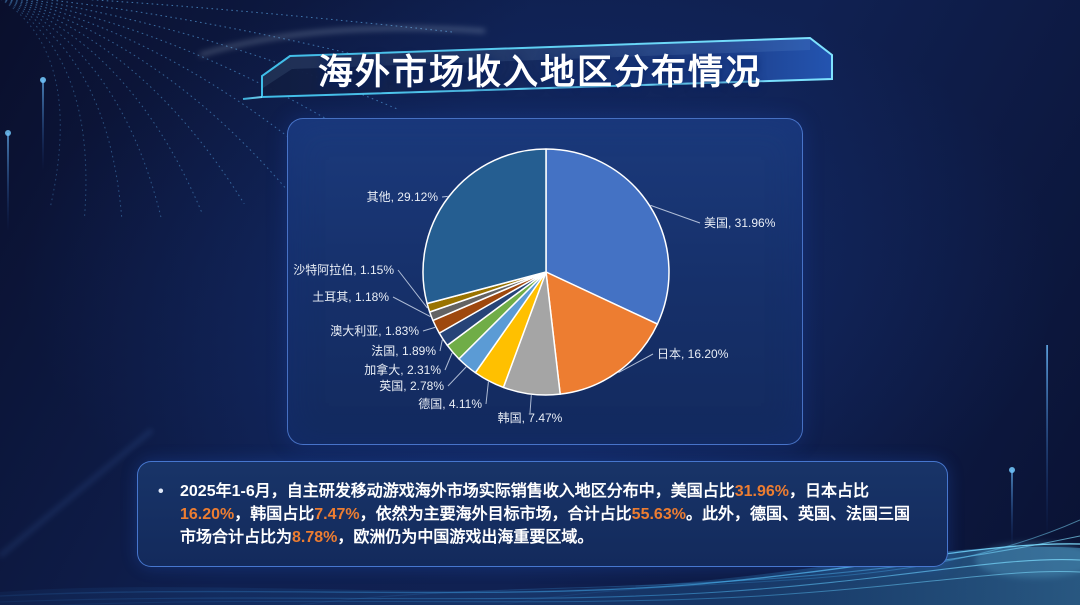  Describe the element at coordinates (403, 351) in the screenshot. I see `pie-label: 法国, 1.89%` at that location.